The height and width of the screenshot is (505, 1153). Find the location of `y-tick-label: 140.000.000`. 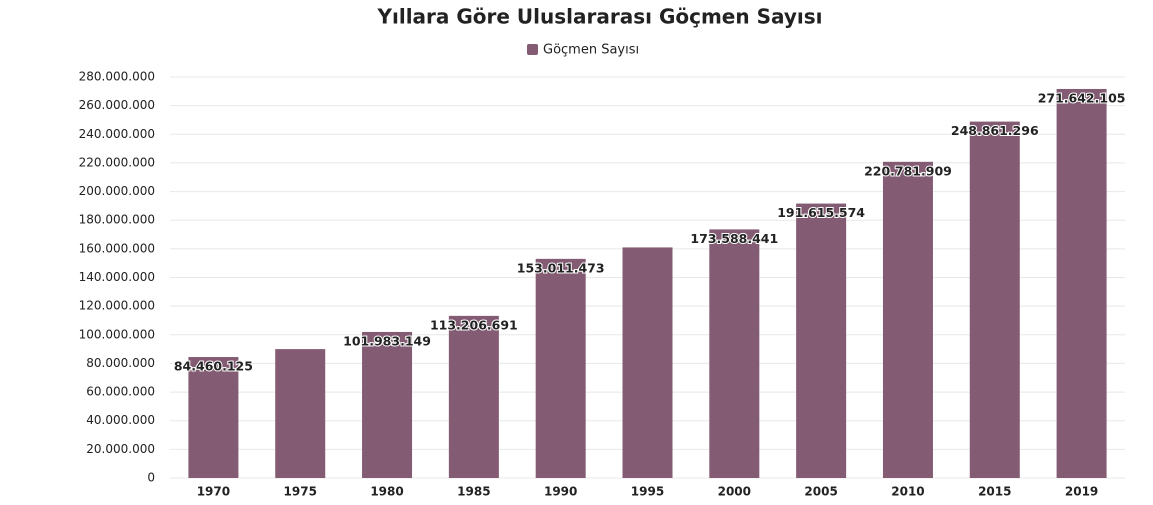

y-tick-label: 140.000.000 is located at coordinates (117, 277).